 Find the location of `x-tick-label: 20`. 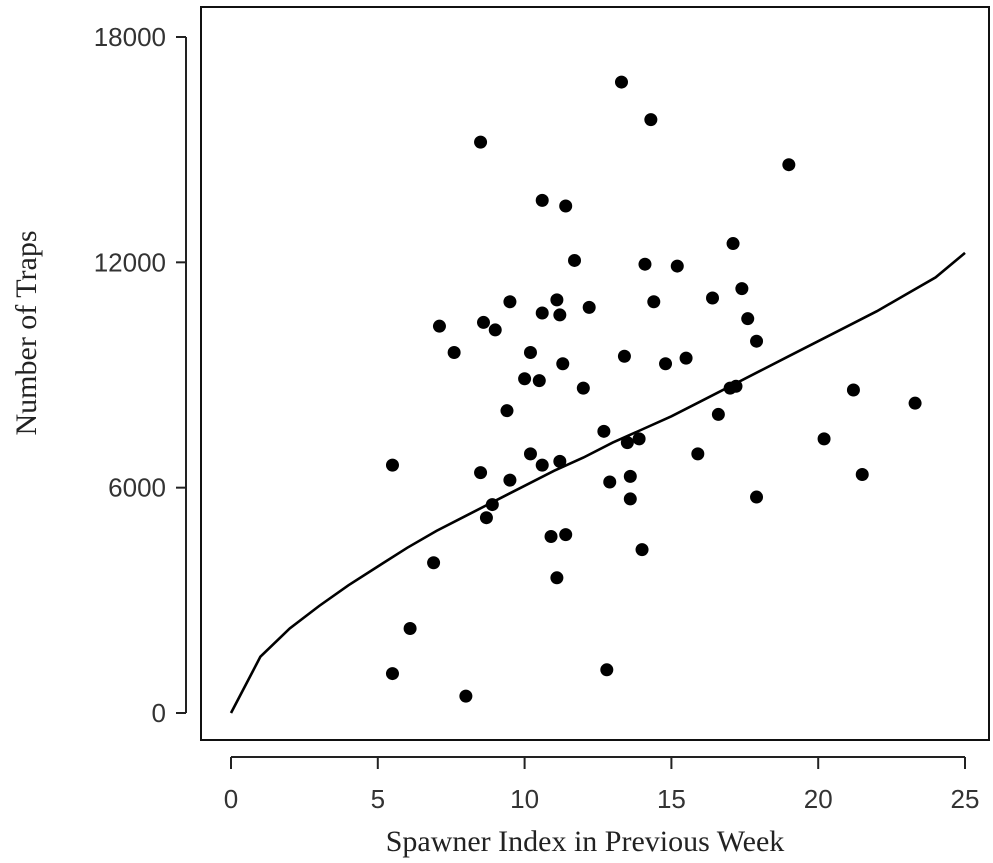

x-tick-label: 20 is located at coordinates (818, 799).